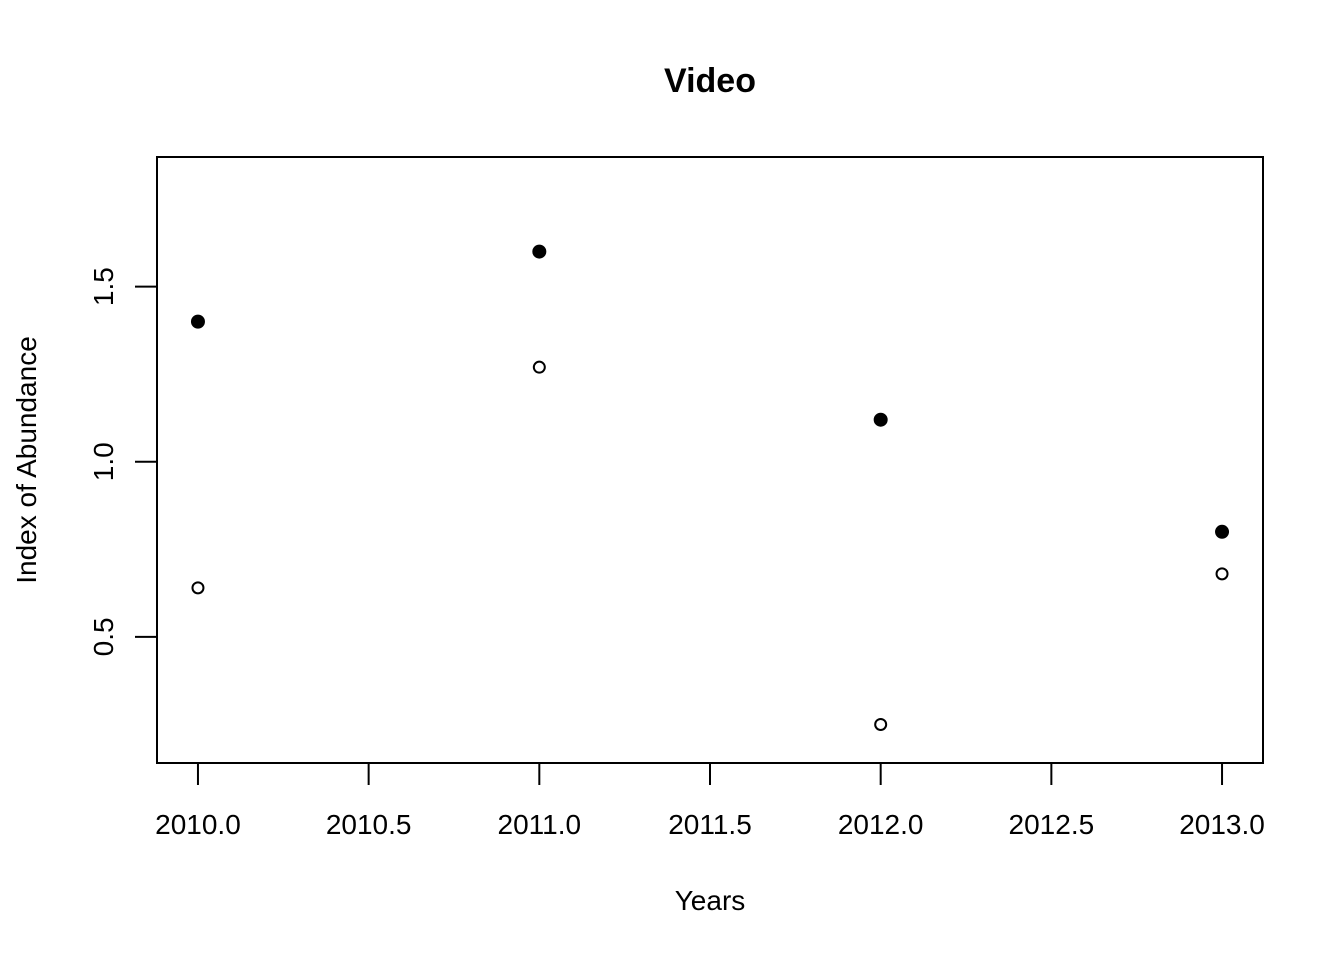 The height and width of the screenshot is (960, 1344). I want to click on x-tick-label: 2012.5, so click(1052, 824).